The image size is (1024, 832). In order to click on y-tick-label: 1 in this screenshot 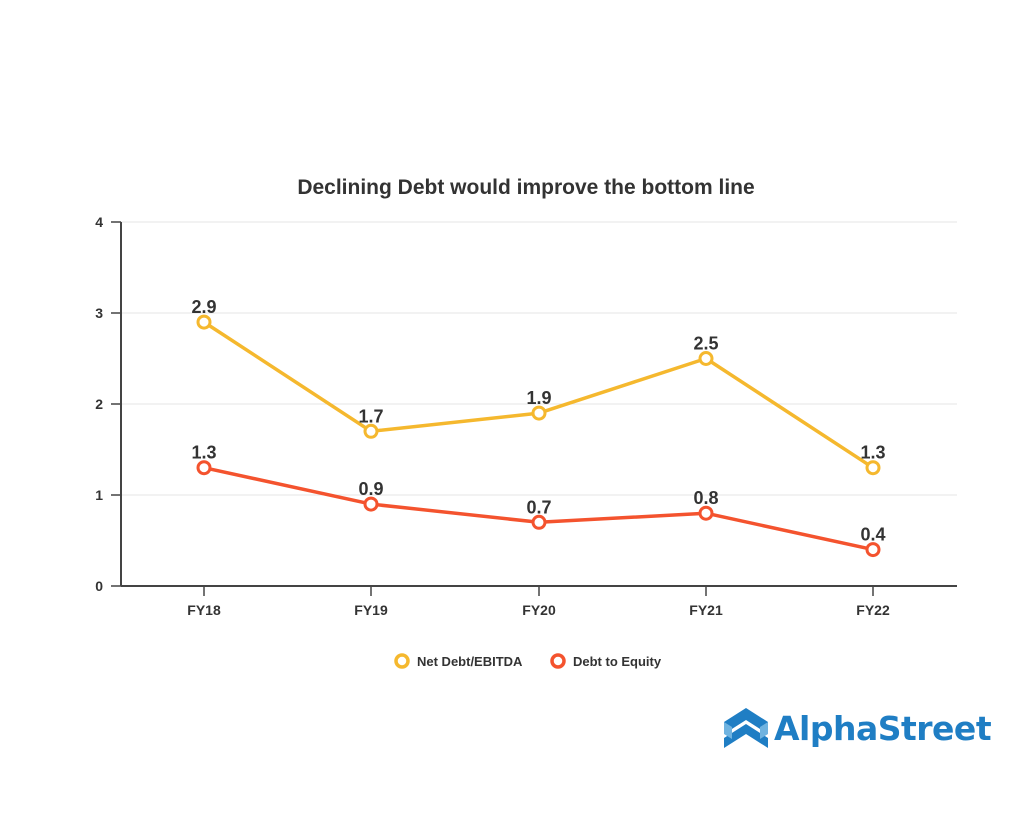, I will do `click(99, 495)`.